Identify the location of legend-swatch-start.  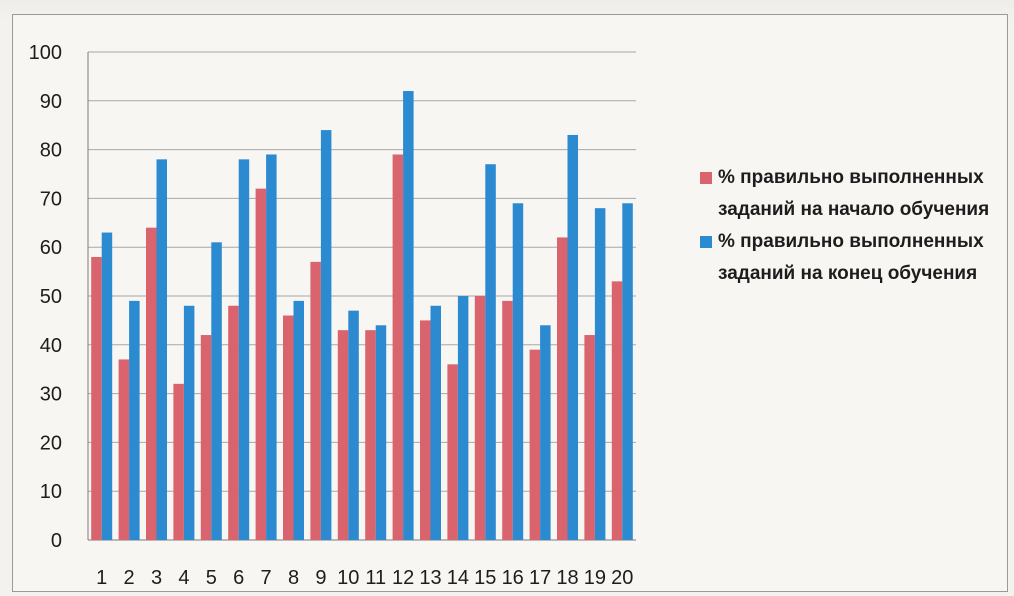
(706, 178).